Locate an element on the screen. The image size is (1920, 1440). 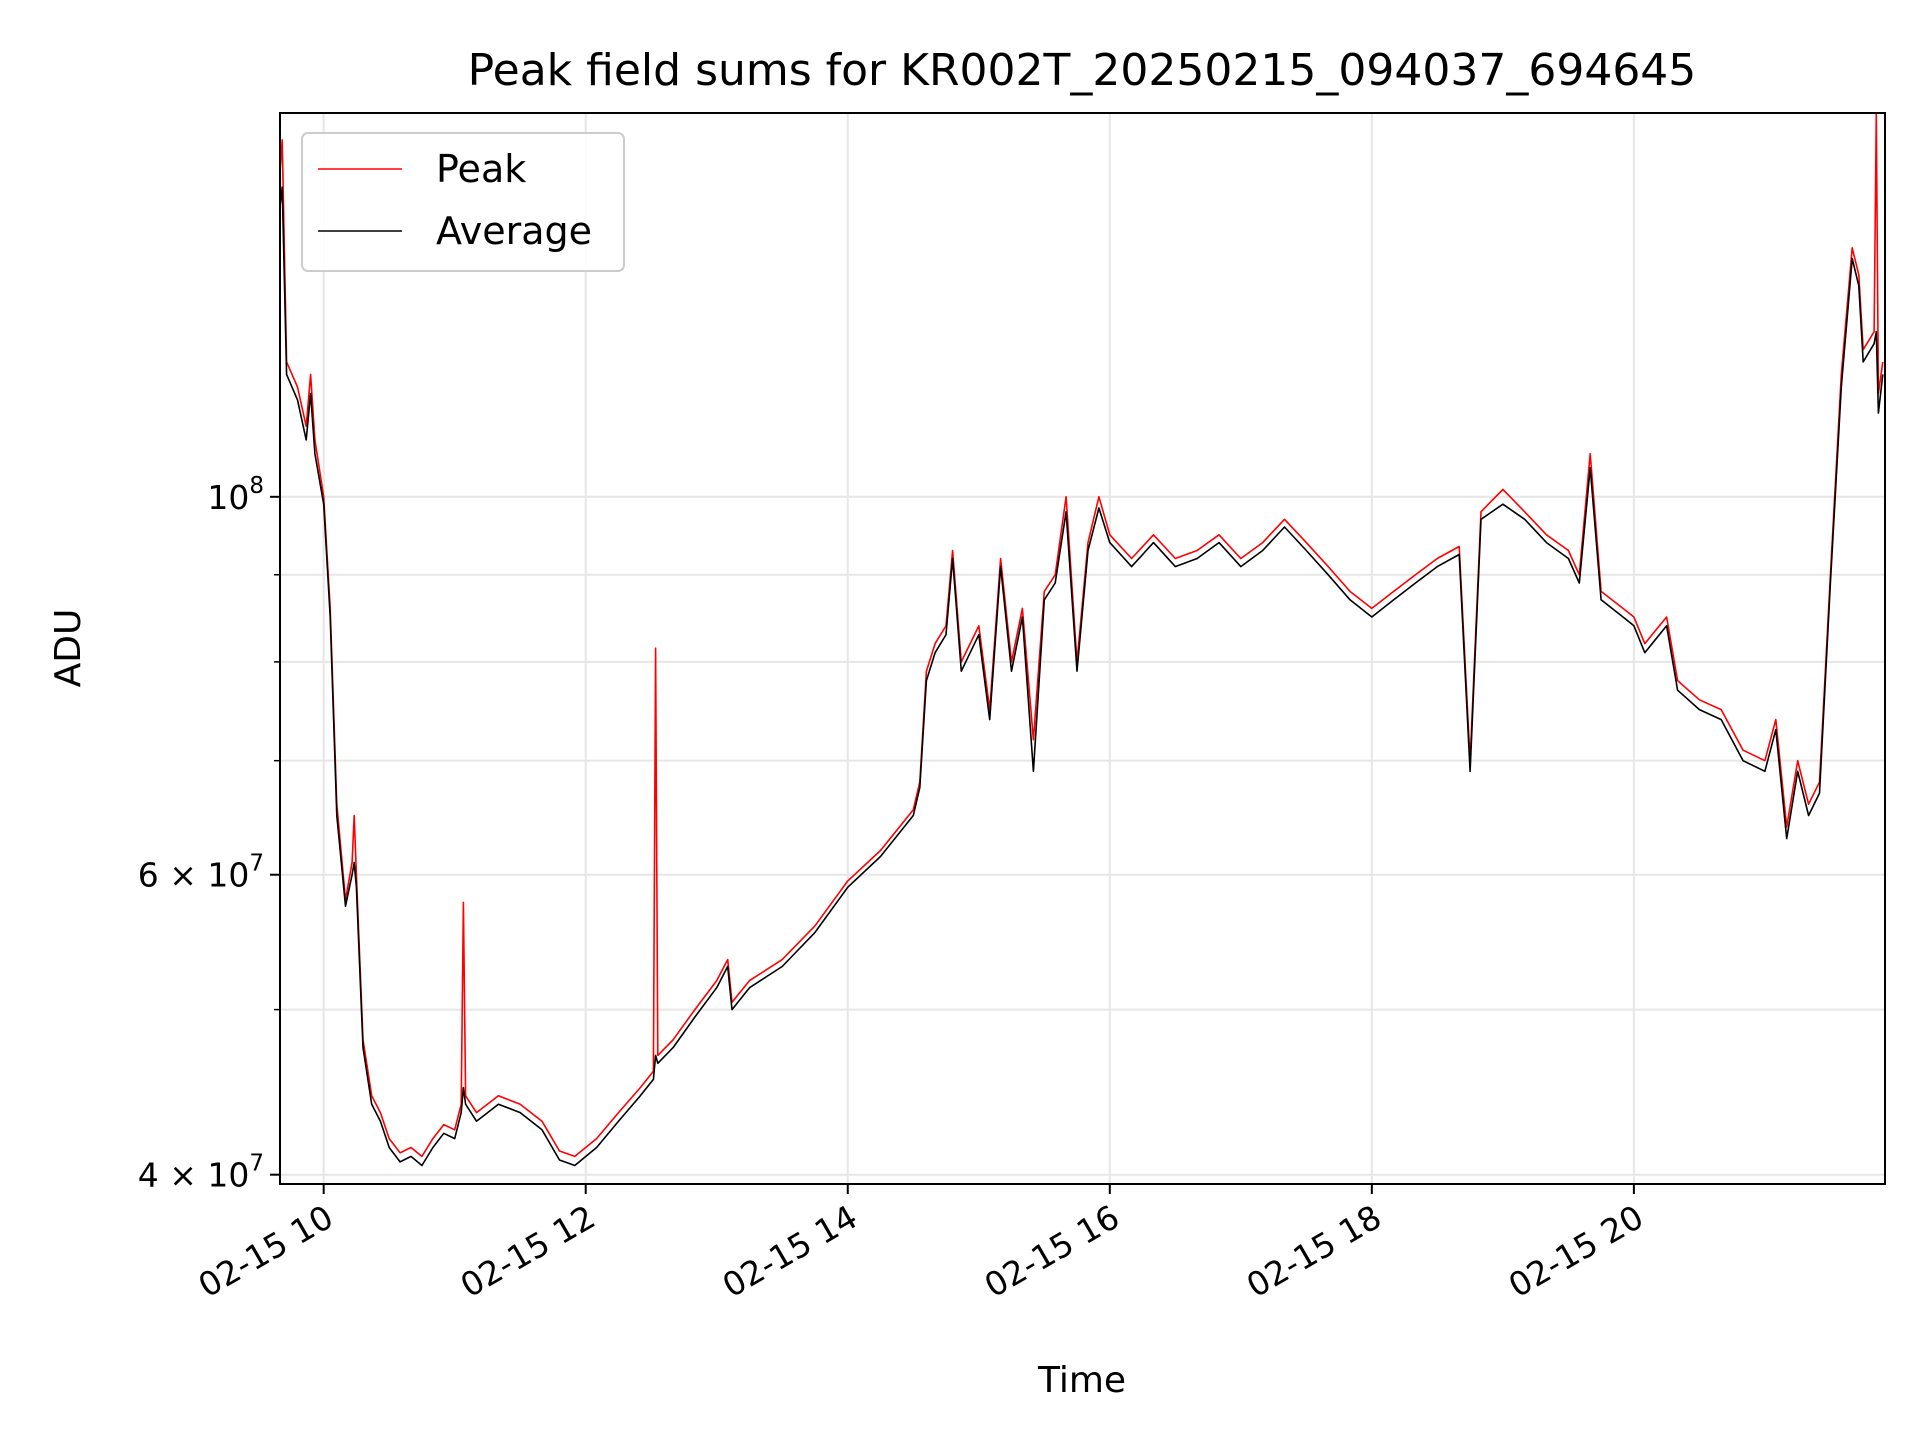
y-tick-label: 4 × 107 is located at coordinates (201, 1173).